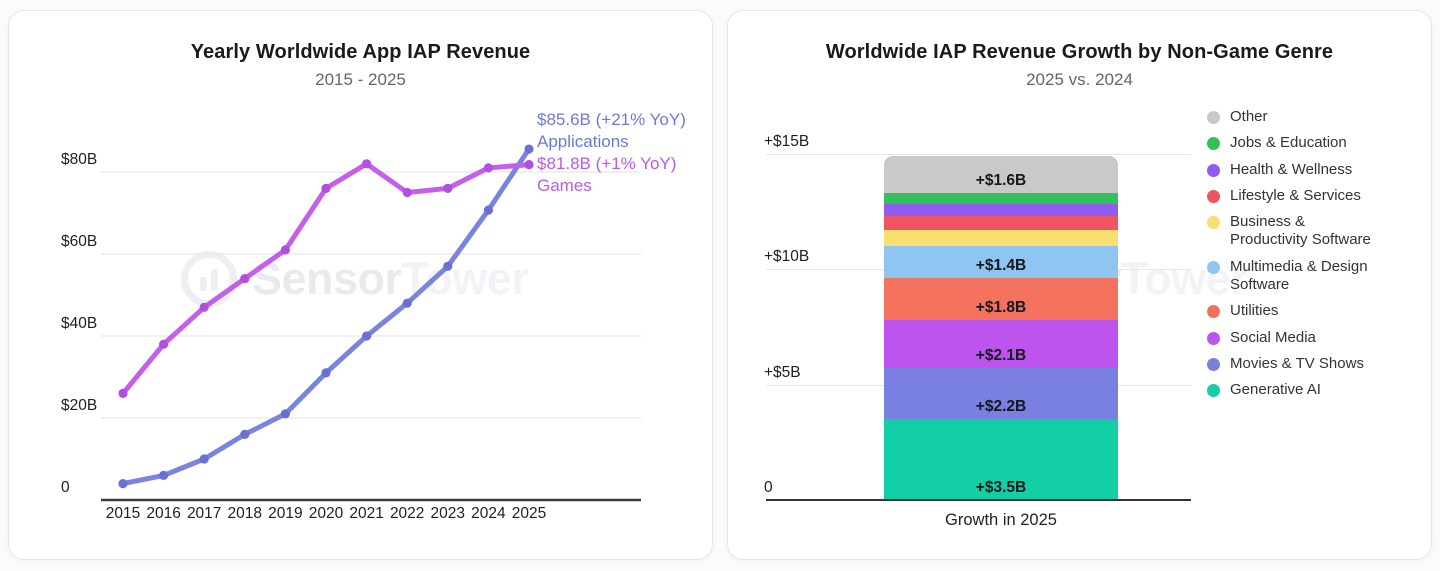 This screenshot has height=571, width=1440. What do you see at coordinates (529, 513) in the screenshot?
I see `x-axis-tick-label: 2025` at bounding box center [529, 513].